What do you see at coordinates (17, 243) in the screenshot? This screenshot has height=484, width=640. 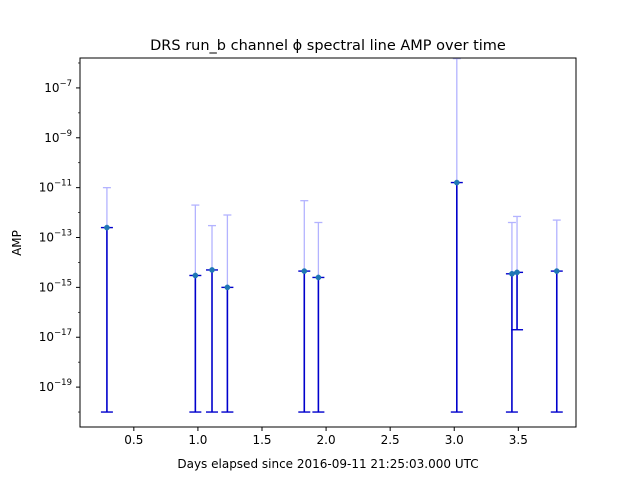 I see `y-axis-label: AMP` at bounding box center [17, 243].